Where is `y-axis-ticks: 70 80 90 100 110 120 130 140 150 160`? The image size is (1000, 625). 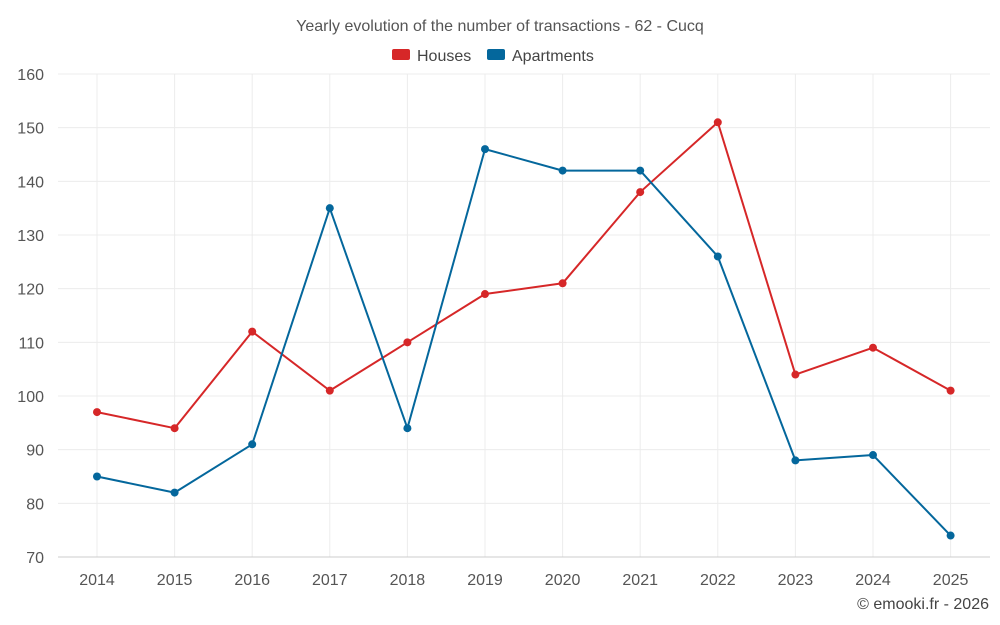 y-axis-ticks: 70 80 90 100 110 120 130 140 150 160 is located at coordinates (30, 317).